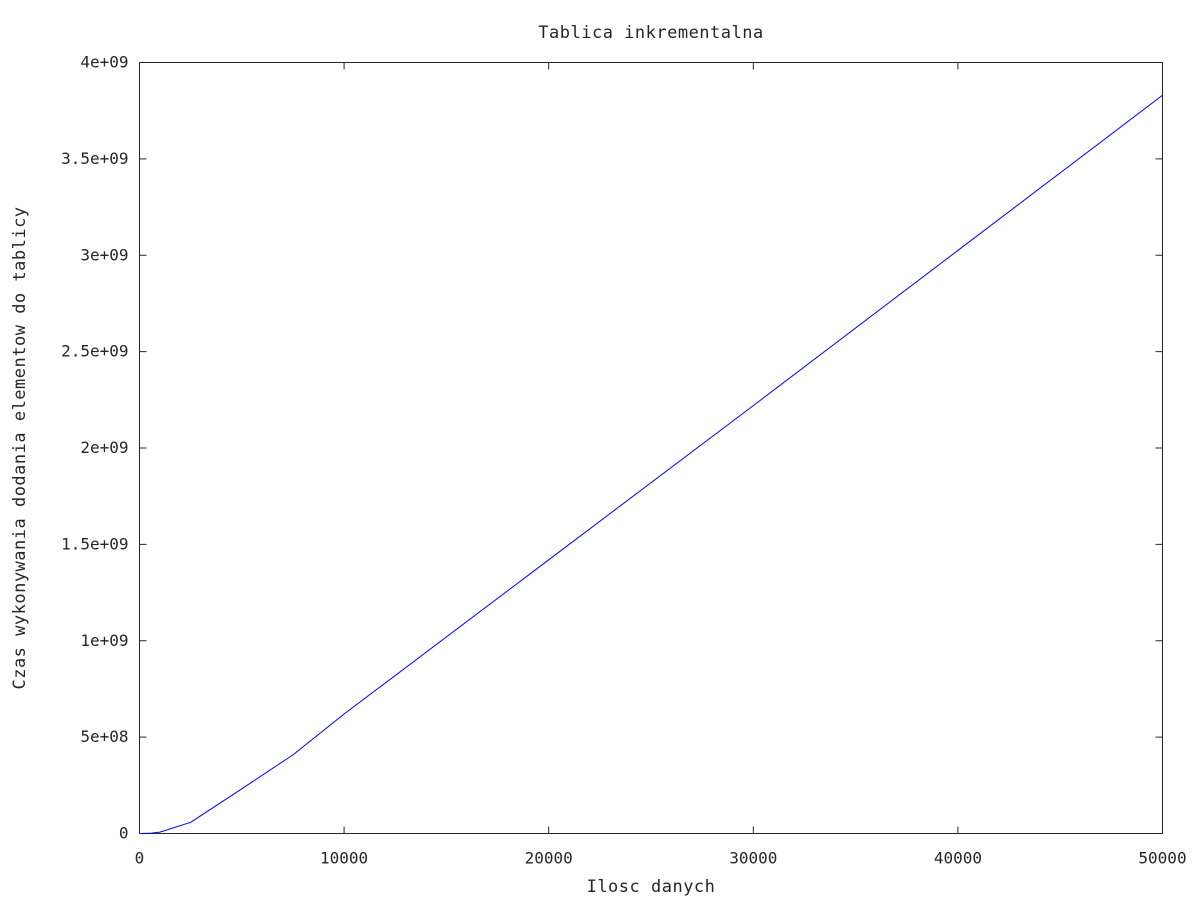 The width and height of the screenshot is (1200, 900). I want to click on y-tick-label: 3e+09, so click(104, 254).